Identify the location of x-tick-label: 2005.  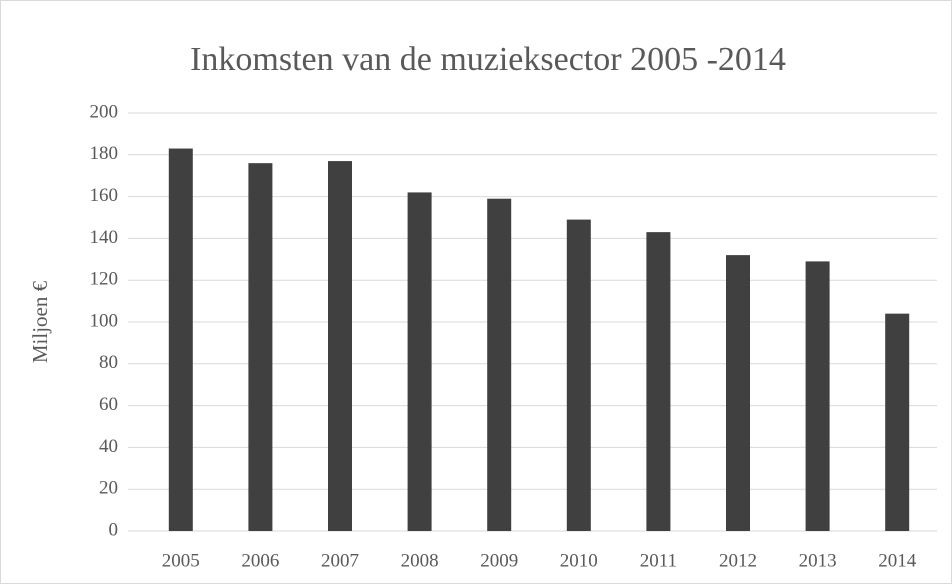
(181, 560).